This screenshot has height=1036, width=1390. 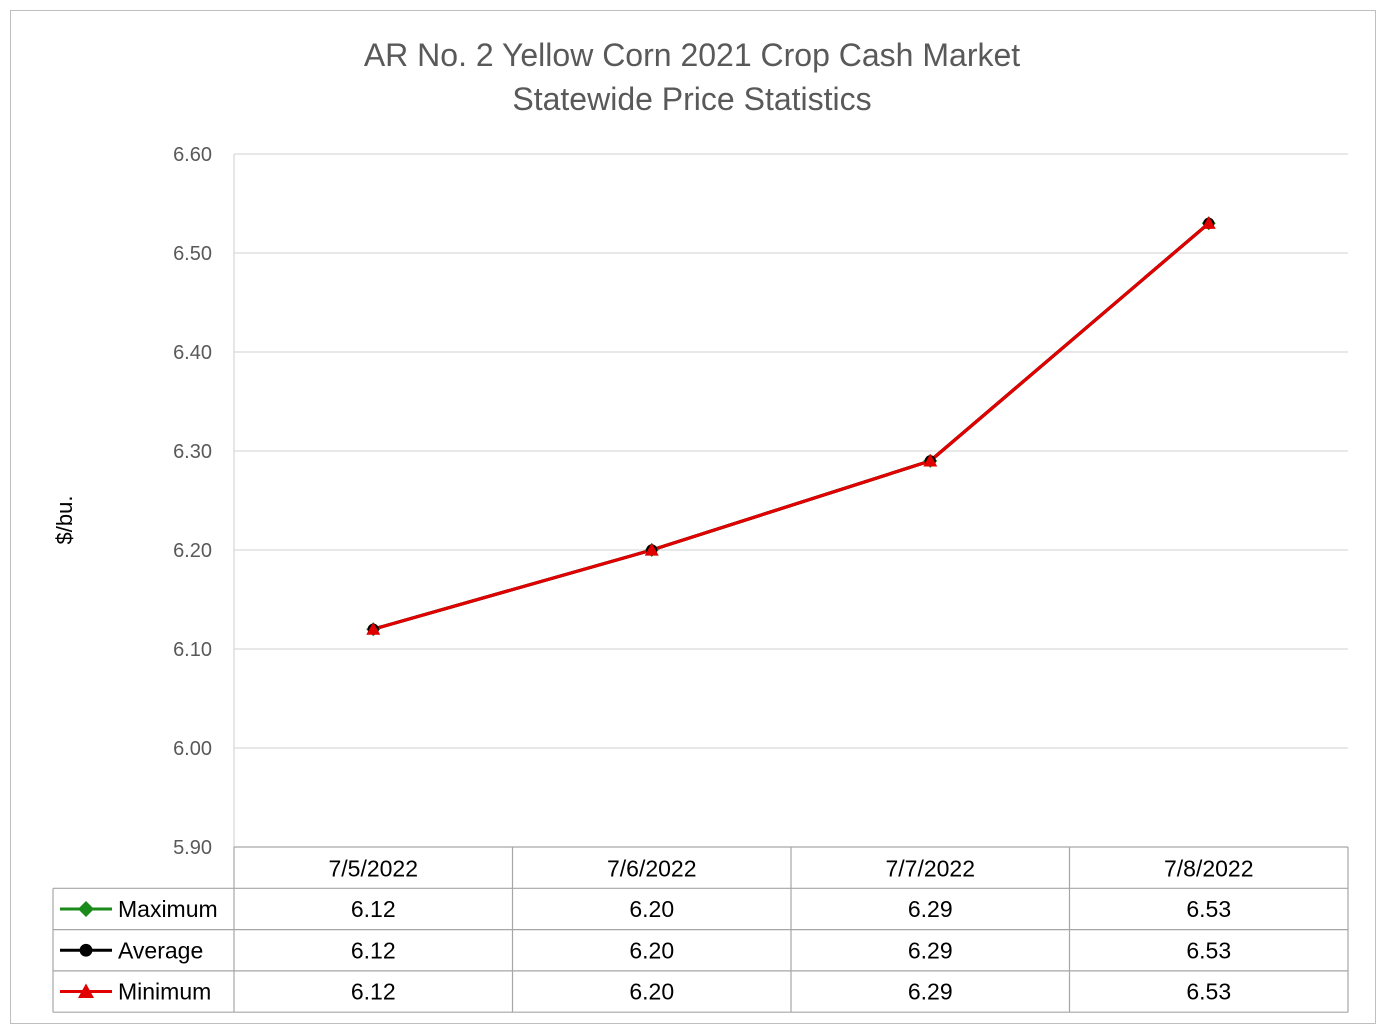 I want to click on y-axis-label: $/bu., so click(x=64, y=520).